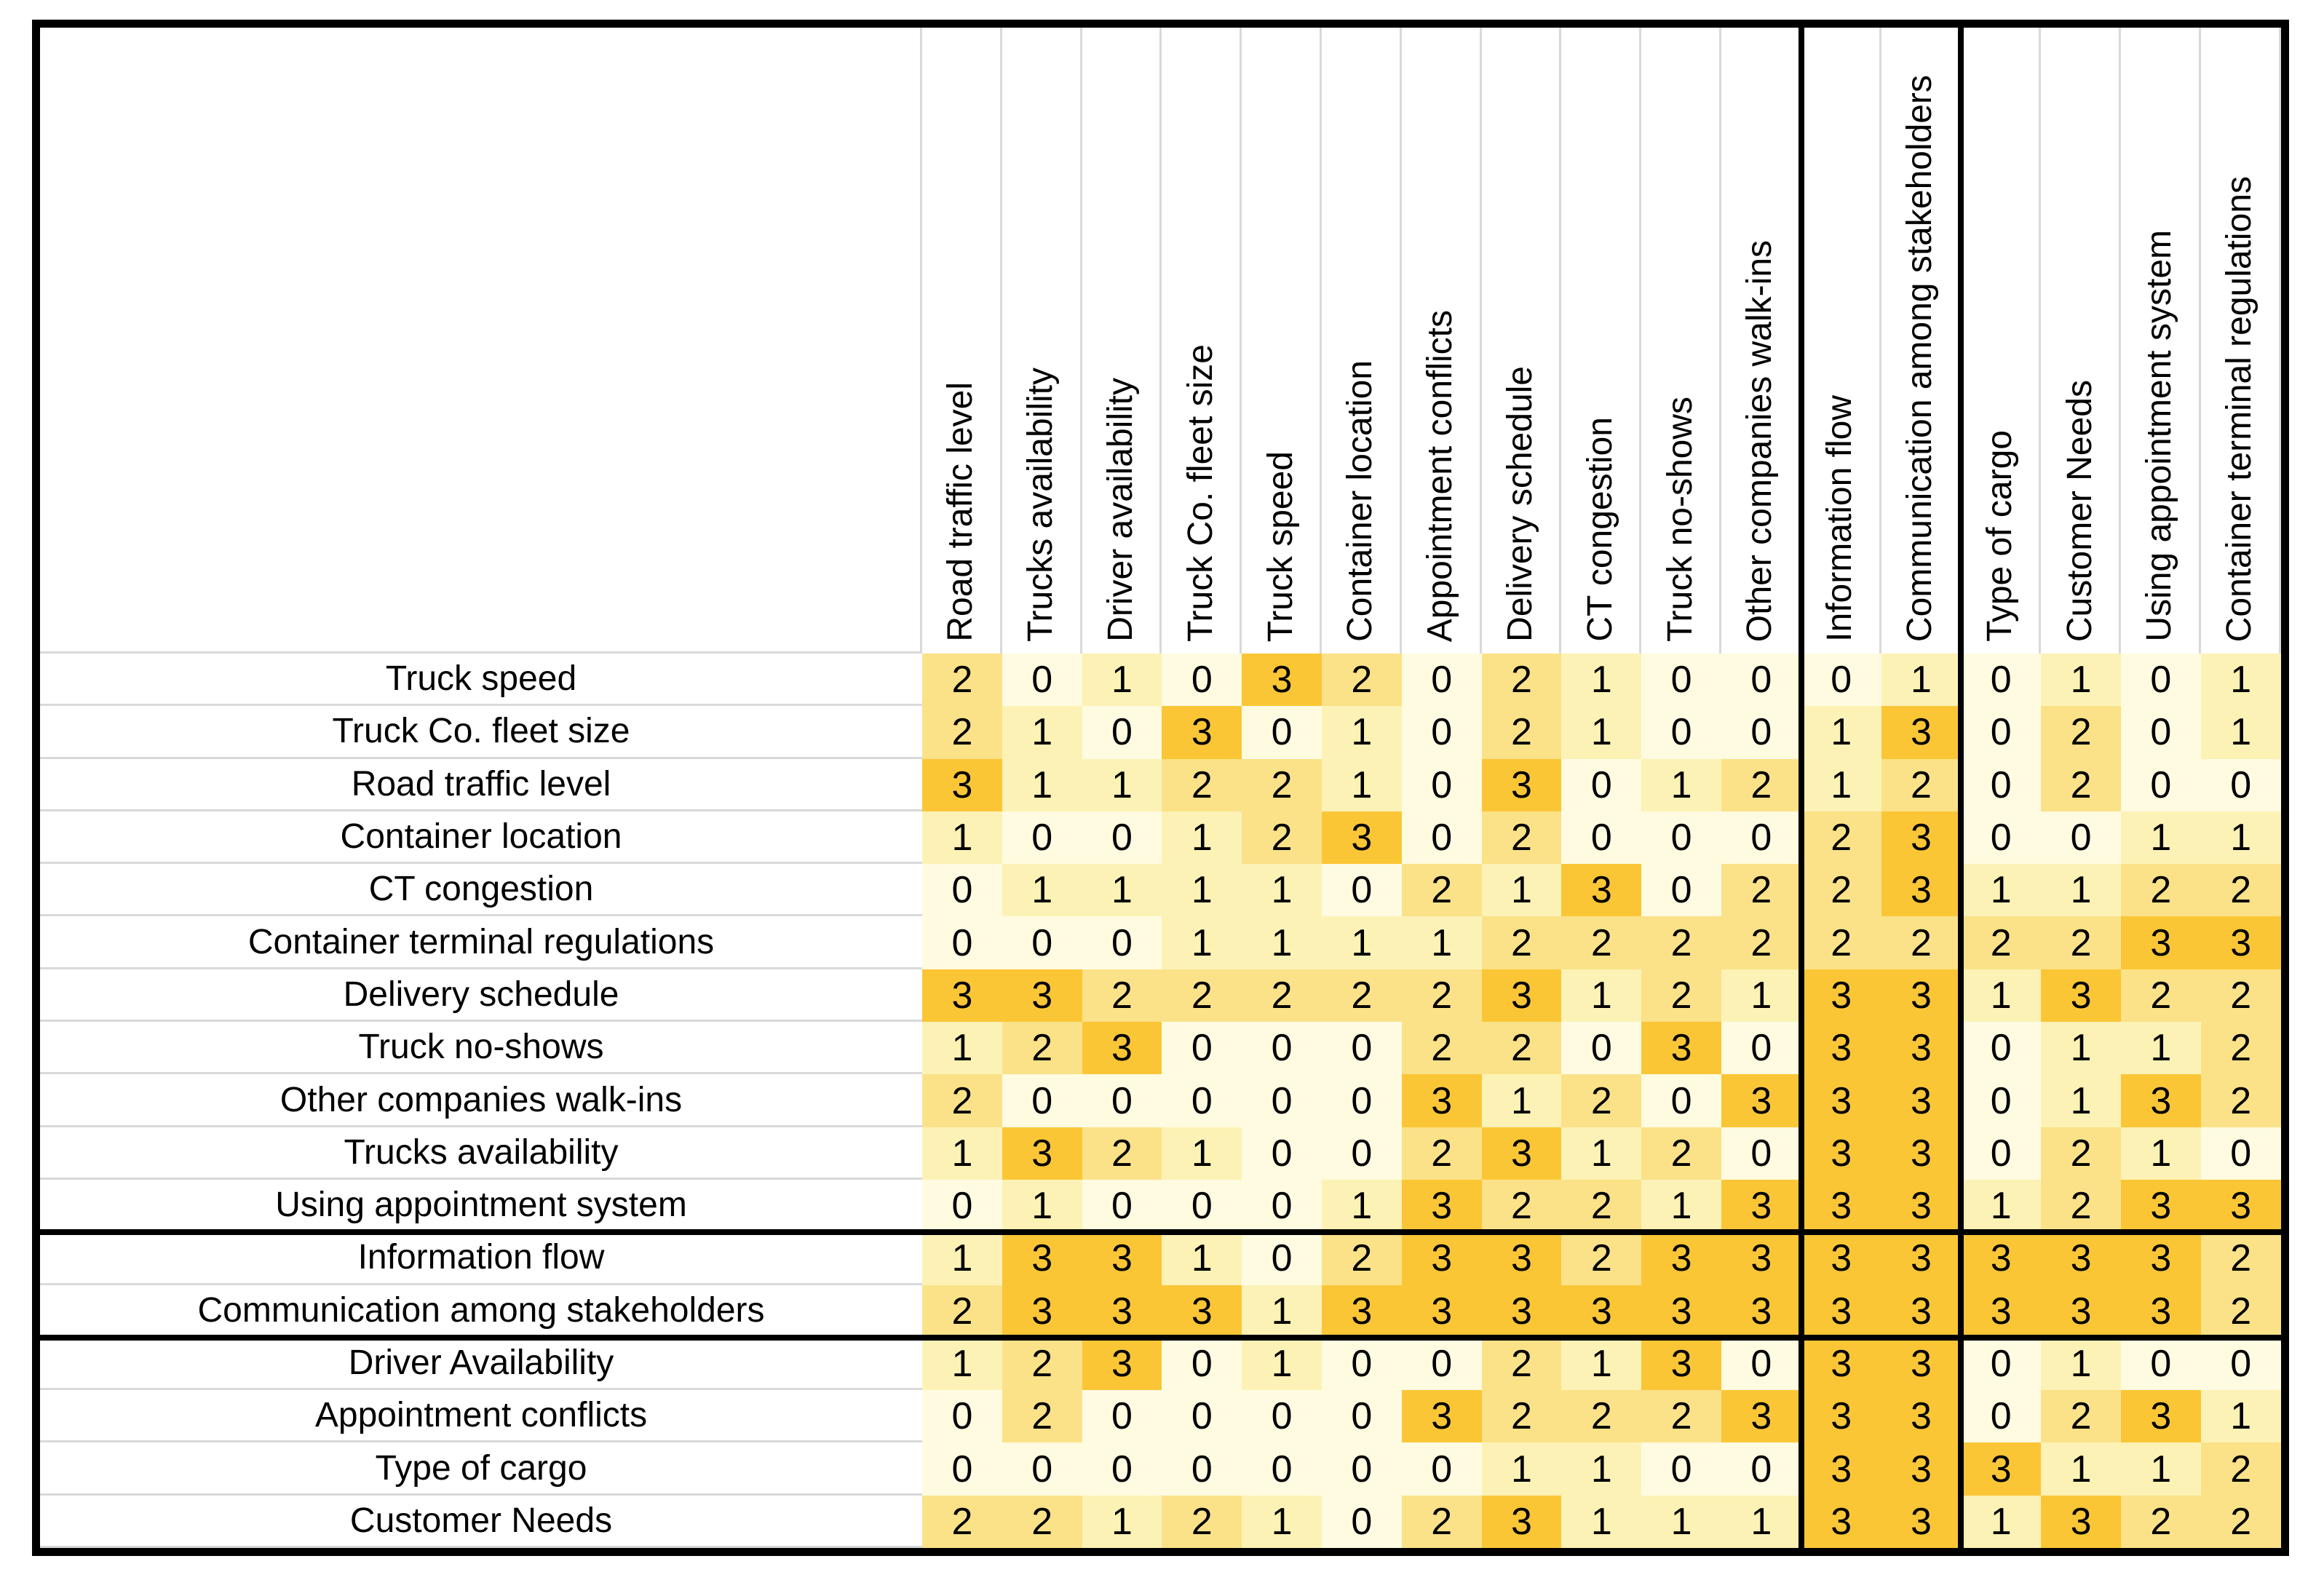 The height and width of the screenshot is (1588, 2324). Describe the element at coordinates (481, 1469) in the screenshot. I see `row-label-16: Type of cargo` at that location.